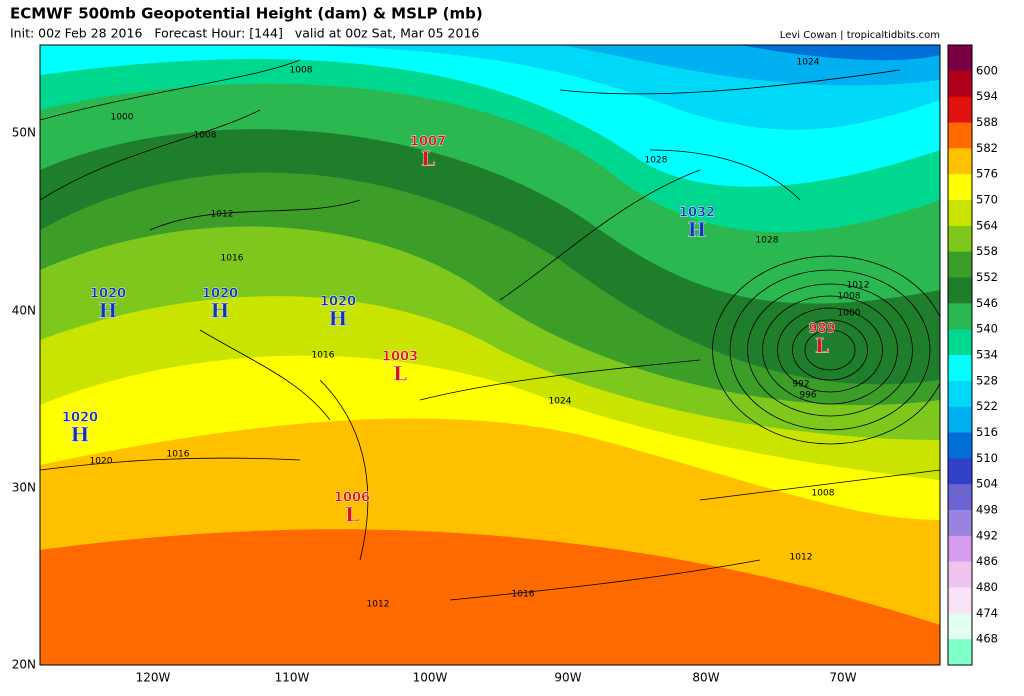  What do you see at coordinates (697, 213) in the screenshot?
I see `pressure-value: 1032` at bounding box center [697, 213].